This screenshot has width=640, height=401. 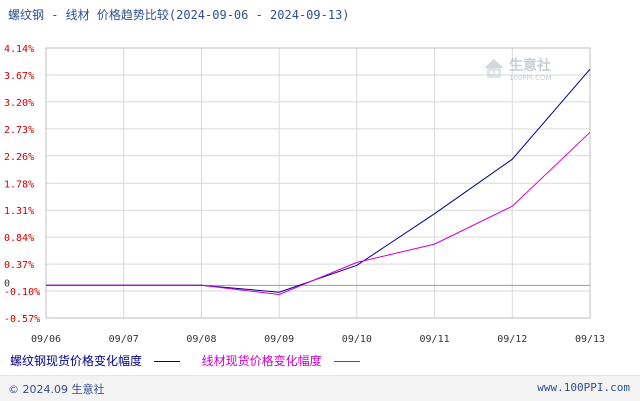 What do you see at coordinates (19, 157) in the screenshot?
I see `y-tick-label-4: 2.26%` at bounding box center [19, 157].